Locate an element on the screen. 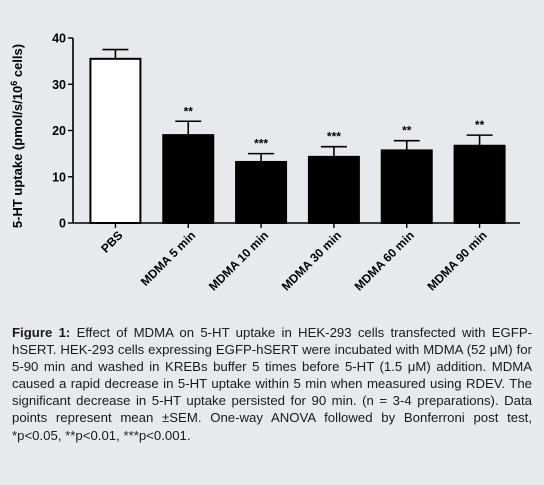 The height and width of the screenshot is (485, 544). y-tick-label: 20 is located at coordinates (59, 131).